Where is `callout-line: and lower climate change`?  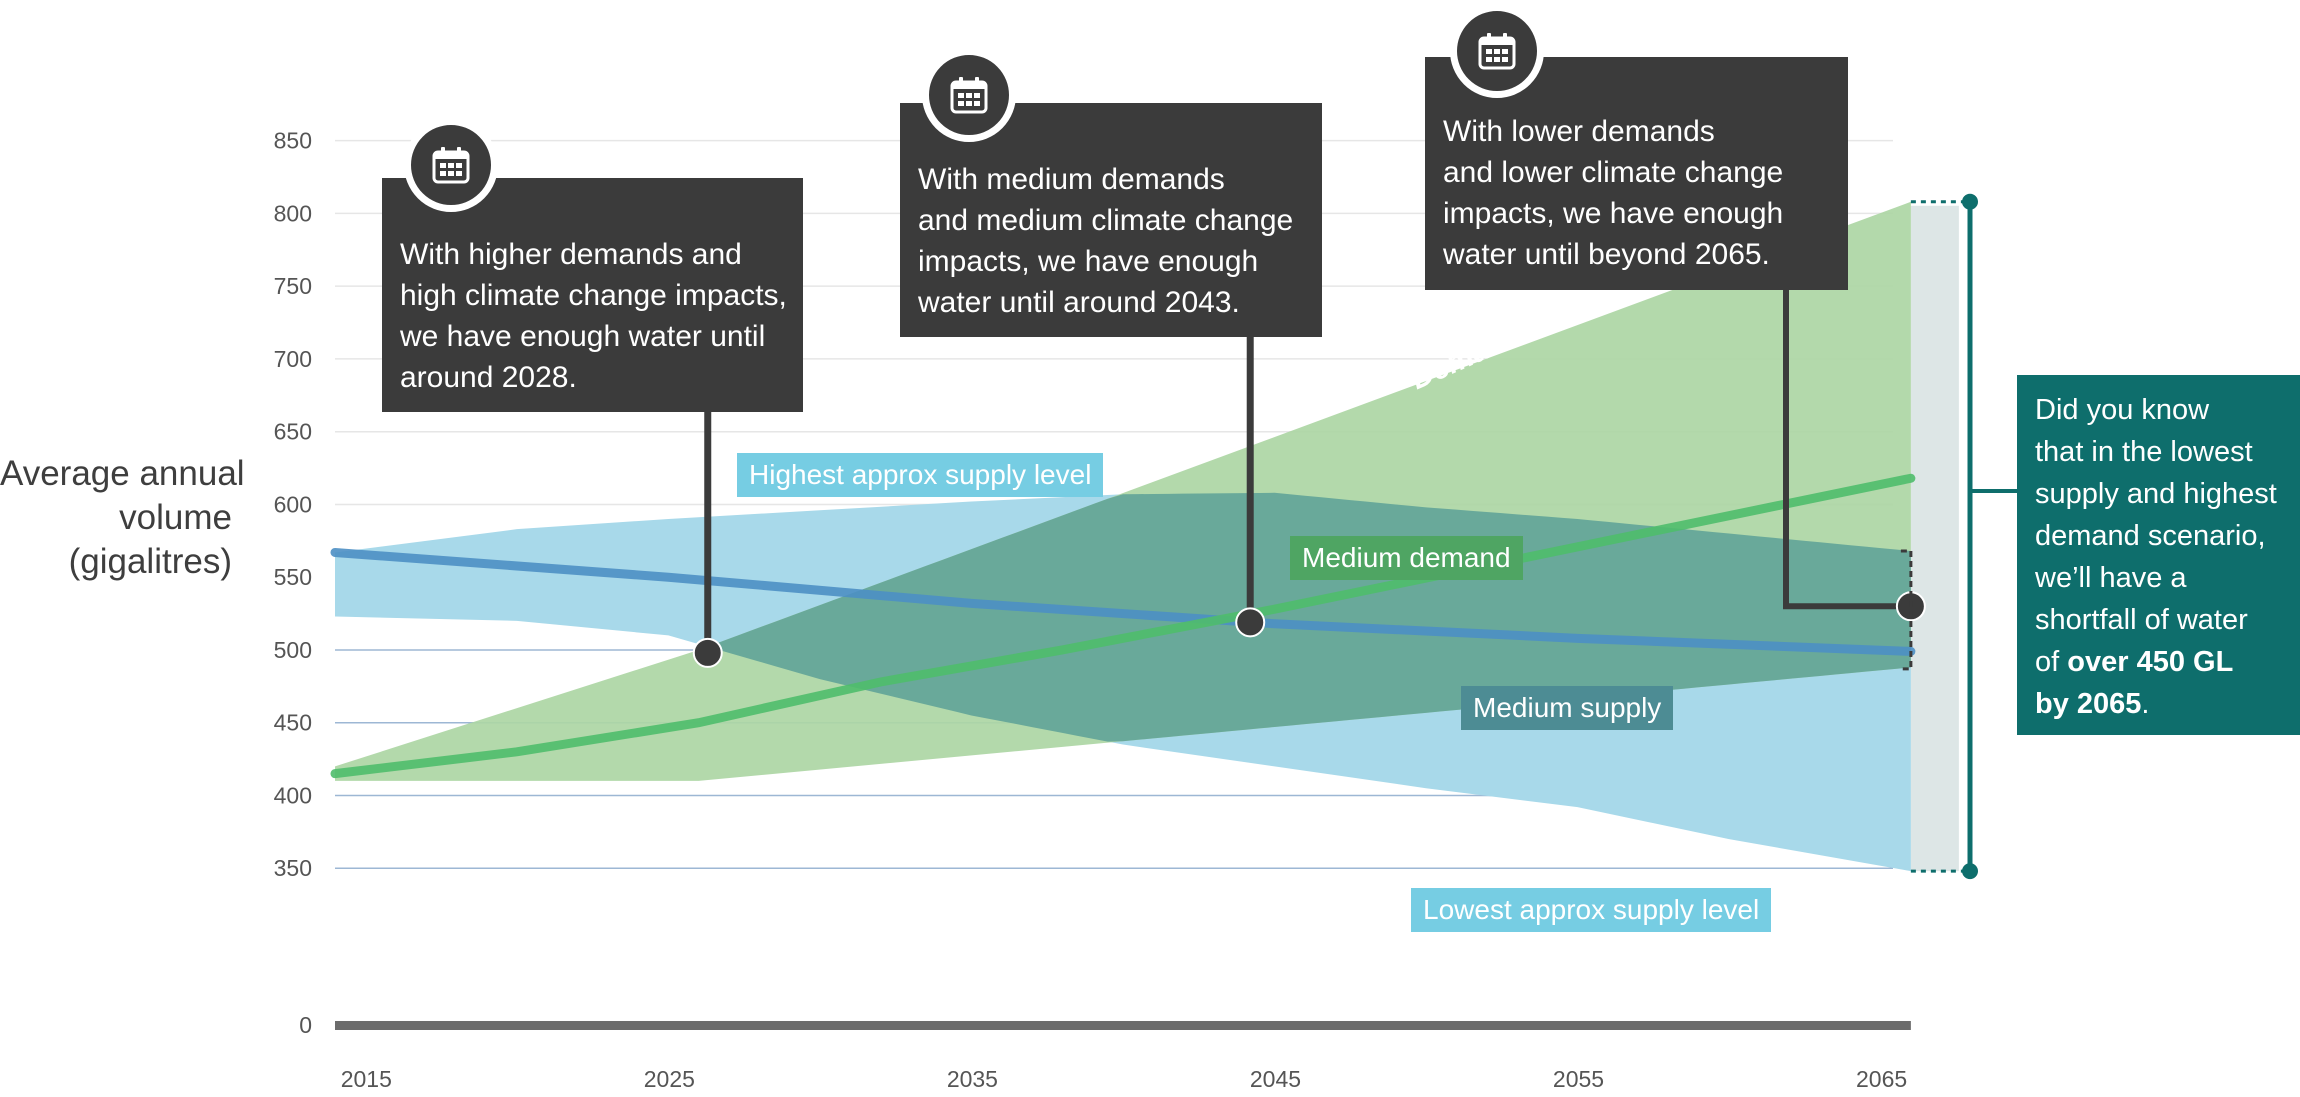
callout-line: and lower climate change is located at coordinates (1613, 172).